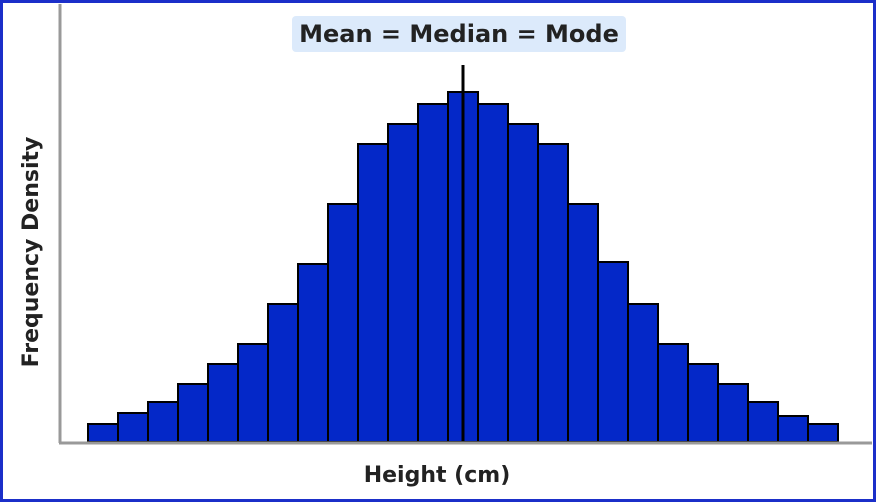  What do you see at coordinates (31, 252) in the screenshot?
I see `y-axis-label: Frequency Density` at bounding box center [31, 252].